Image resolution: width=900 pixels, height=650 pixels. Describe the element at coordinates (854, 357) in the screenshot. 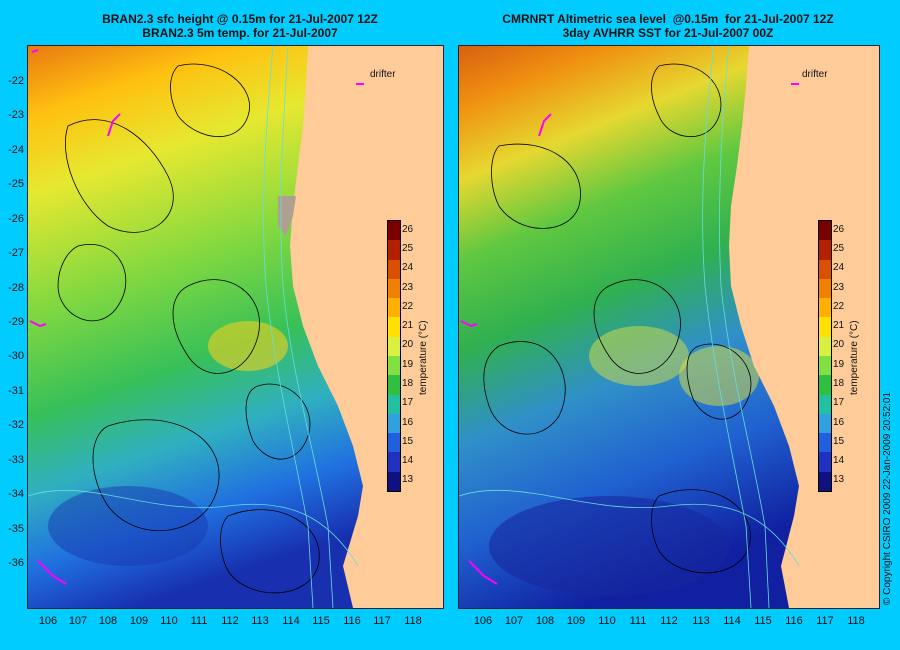

I see `colorbar-title-right: temperature (°C)` at that location.